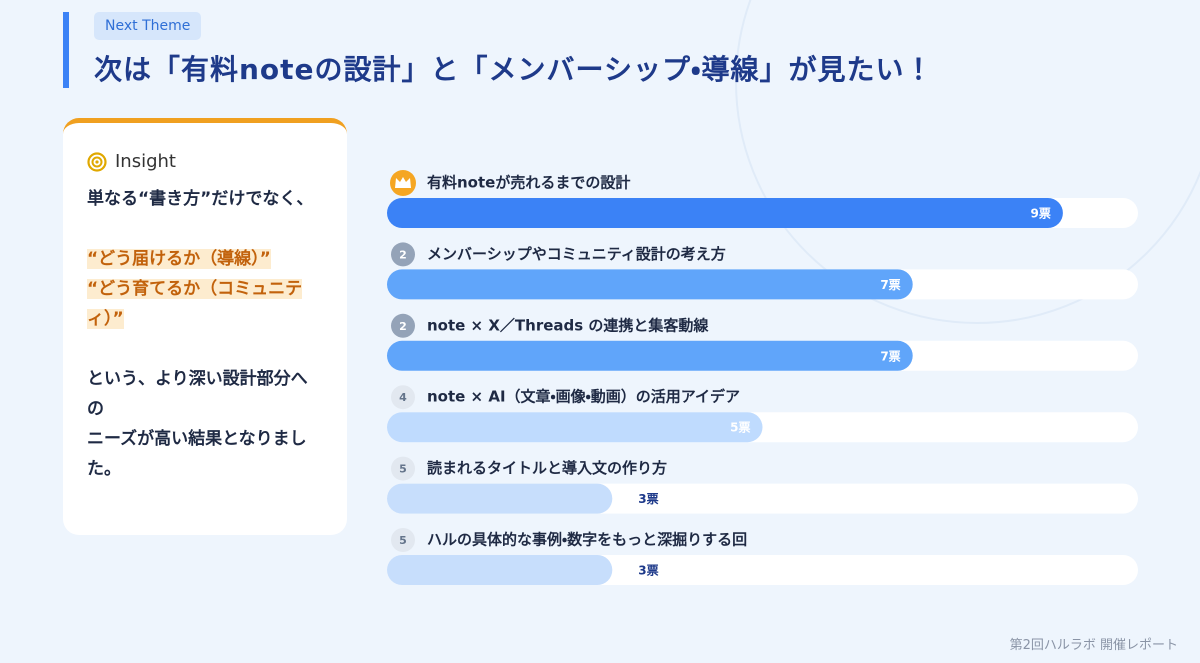 The width and height of the screenshot is (1200, 663). Describe the element at coordinates (145, 161) in the screenshot. I see `insight-title: Insight` at that location.